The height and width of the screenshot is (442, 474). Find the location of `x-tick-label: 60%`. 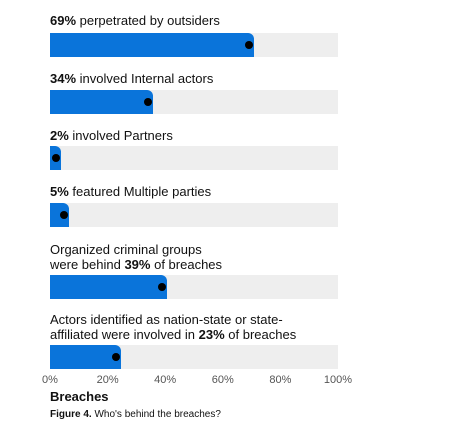

x-tick-label: 60% is located at coordinates (222, 380).